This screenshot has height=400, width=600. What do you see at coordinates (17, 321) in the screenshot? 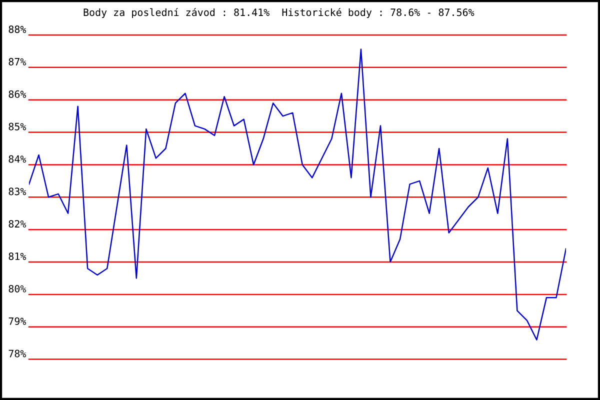
I see `y-tick-label: 79%` at bounding box center [17, 321].